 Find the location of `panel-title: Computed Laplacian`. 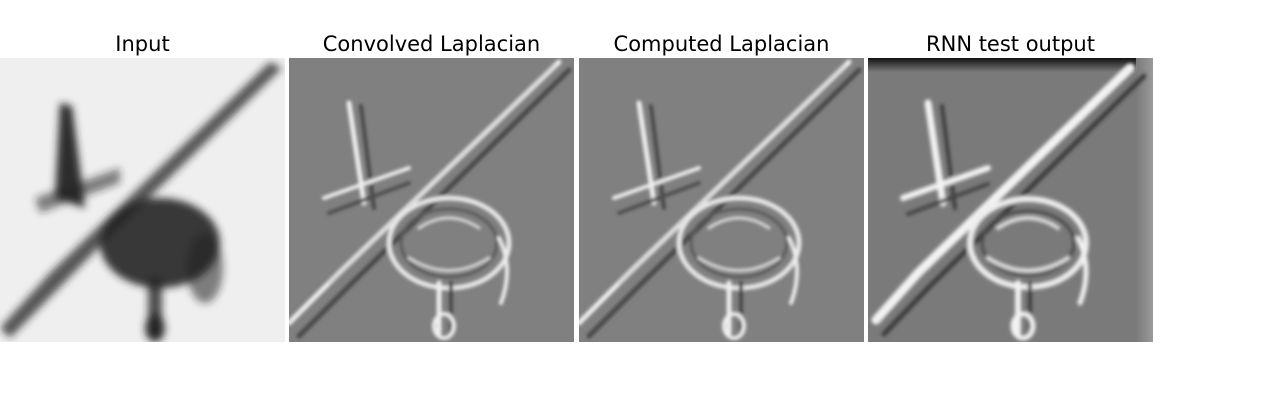

panel-title: Computed Laplacian is located at coordinates (721, 44).